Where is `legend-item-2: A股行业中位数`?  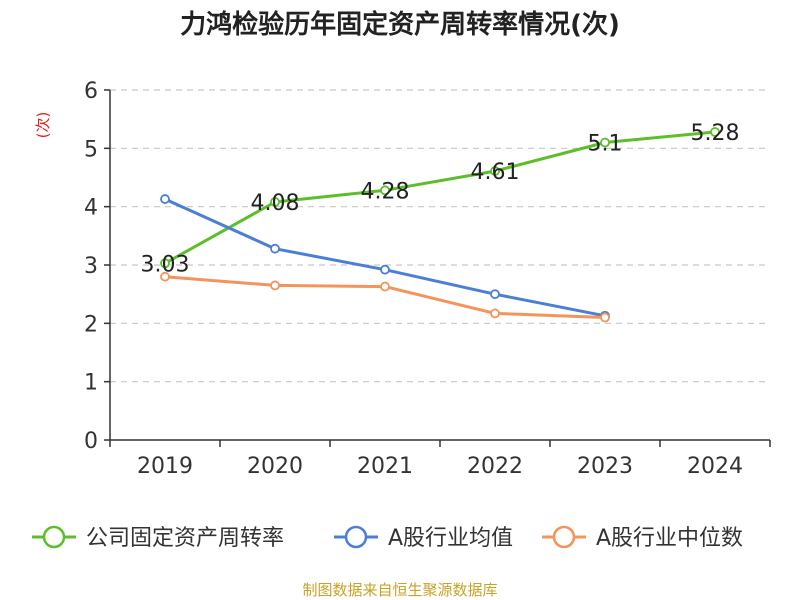
legend-item-2: A股行业中位数 is located at coordinates (642, 538).